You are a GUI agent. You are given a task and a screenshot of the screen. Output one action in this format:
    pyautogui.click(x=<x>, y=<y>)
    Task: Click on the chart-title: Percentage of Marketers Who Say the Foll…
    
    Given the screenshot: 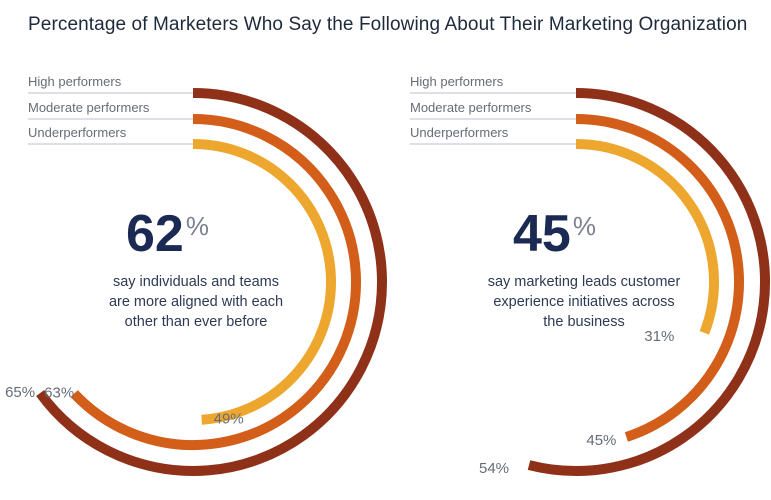 What is the action you would take?
    pyautogui.click(x=388, y=24)
    